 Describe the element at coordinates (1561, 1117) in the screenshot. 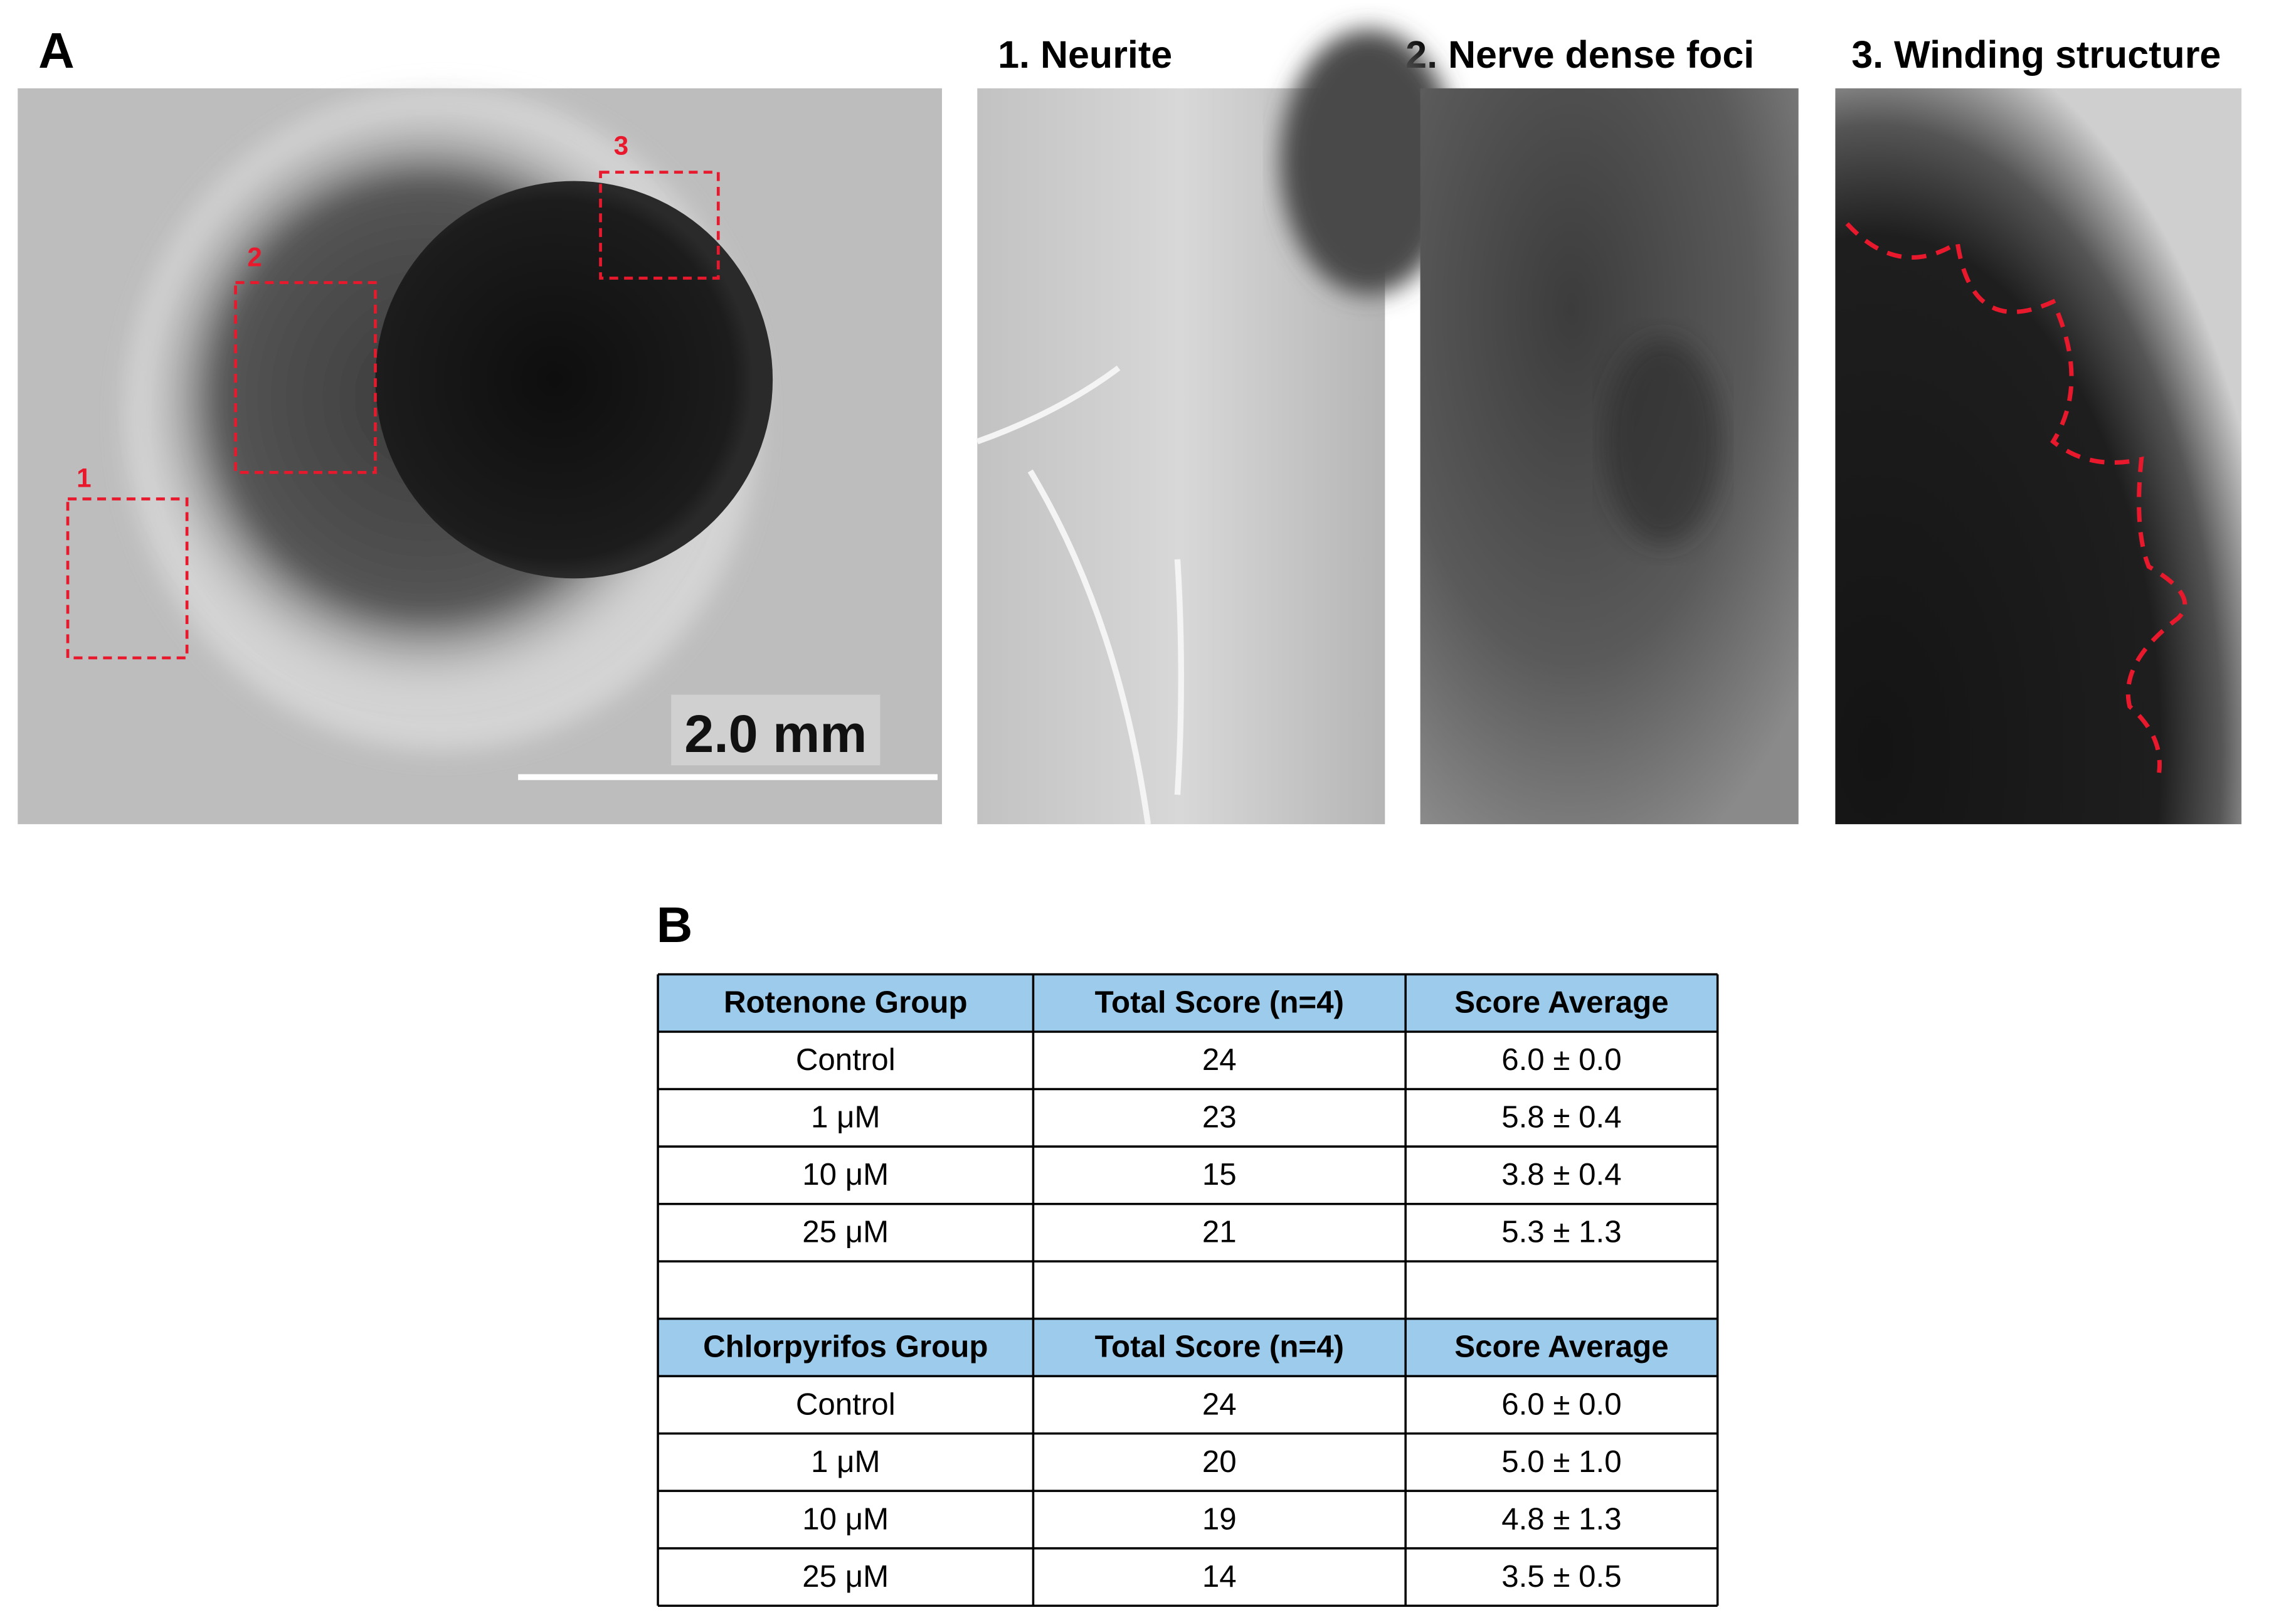

I see `table-cell: 5.8 ± 0.4` at that location.